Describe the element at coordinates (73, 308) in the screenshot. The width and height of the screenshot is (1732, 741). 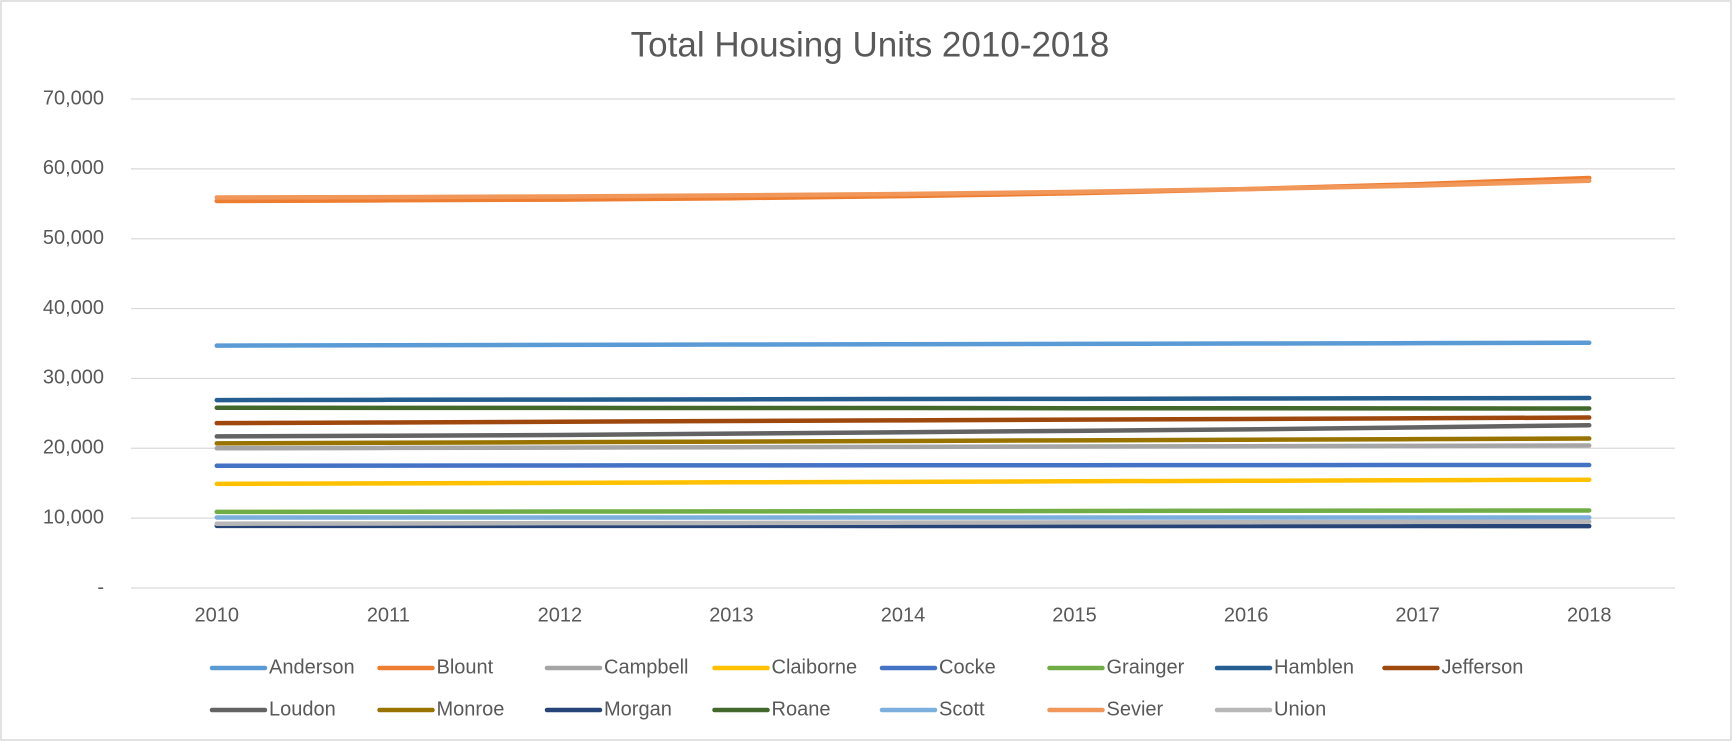
I see `y-tick-label: 40,000` at that location.